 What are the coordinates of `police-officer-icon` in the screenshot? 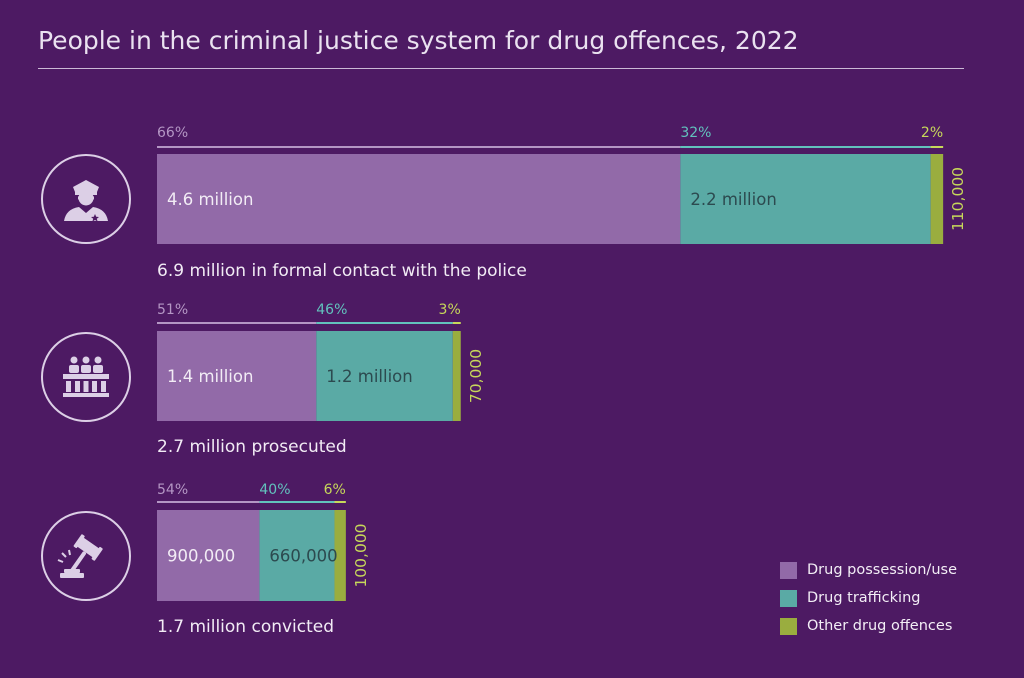 It's located at (86, 199).